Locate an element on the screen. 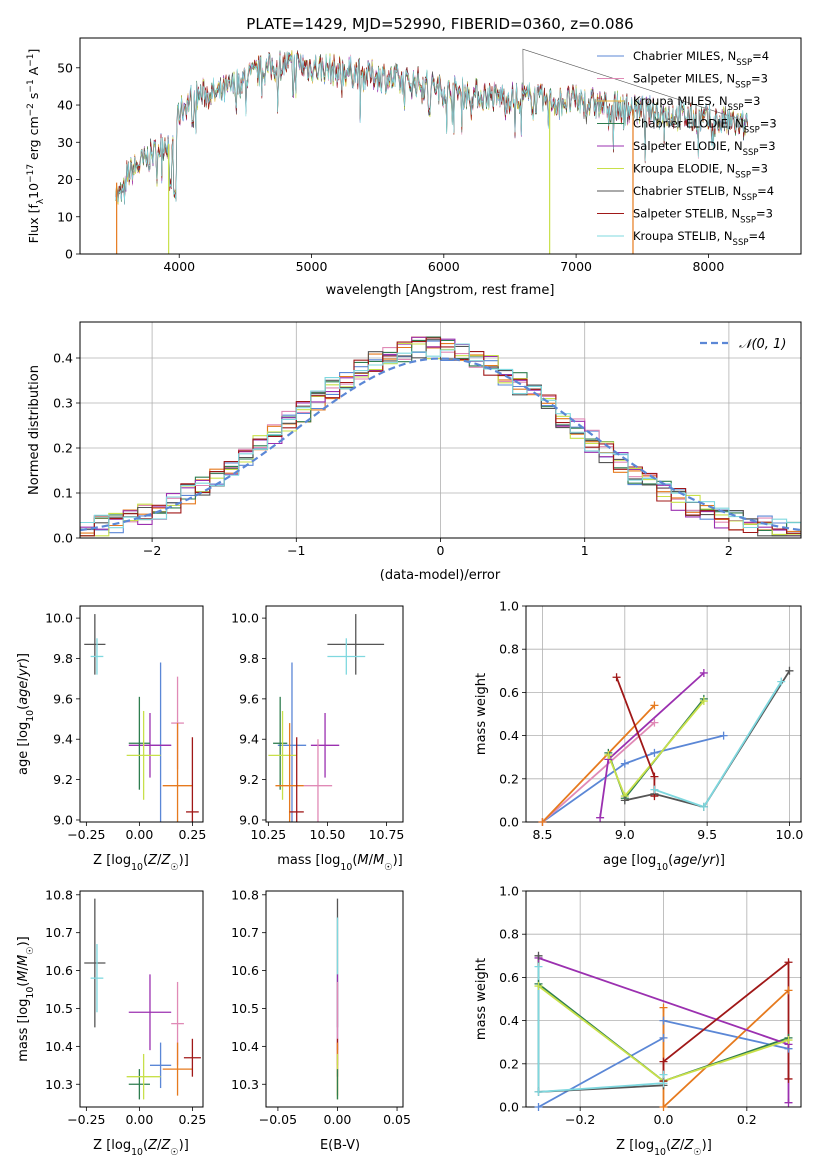 The height and width of the screenshot is (1170, 819). y-tick-label: 0 is located at coordinates (69, 254).